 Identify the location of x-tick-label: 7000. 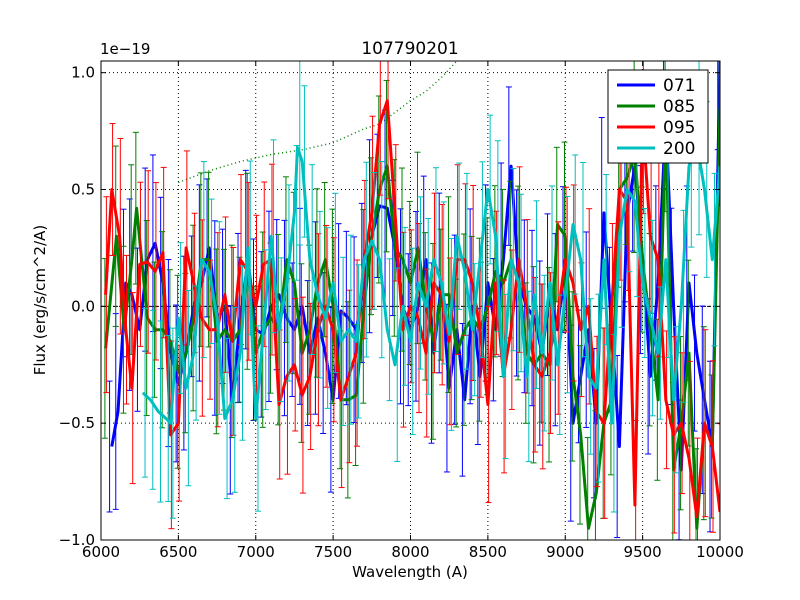
(256, 552).